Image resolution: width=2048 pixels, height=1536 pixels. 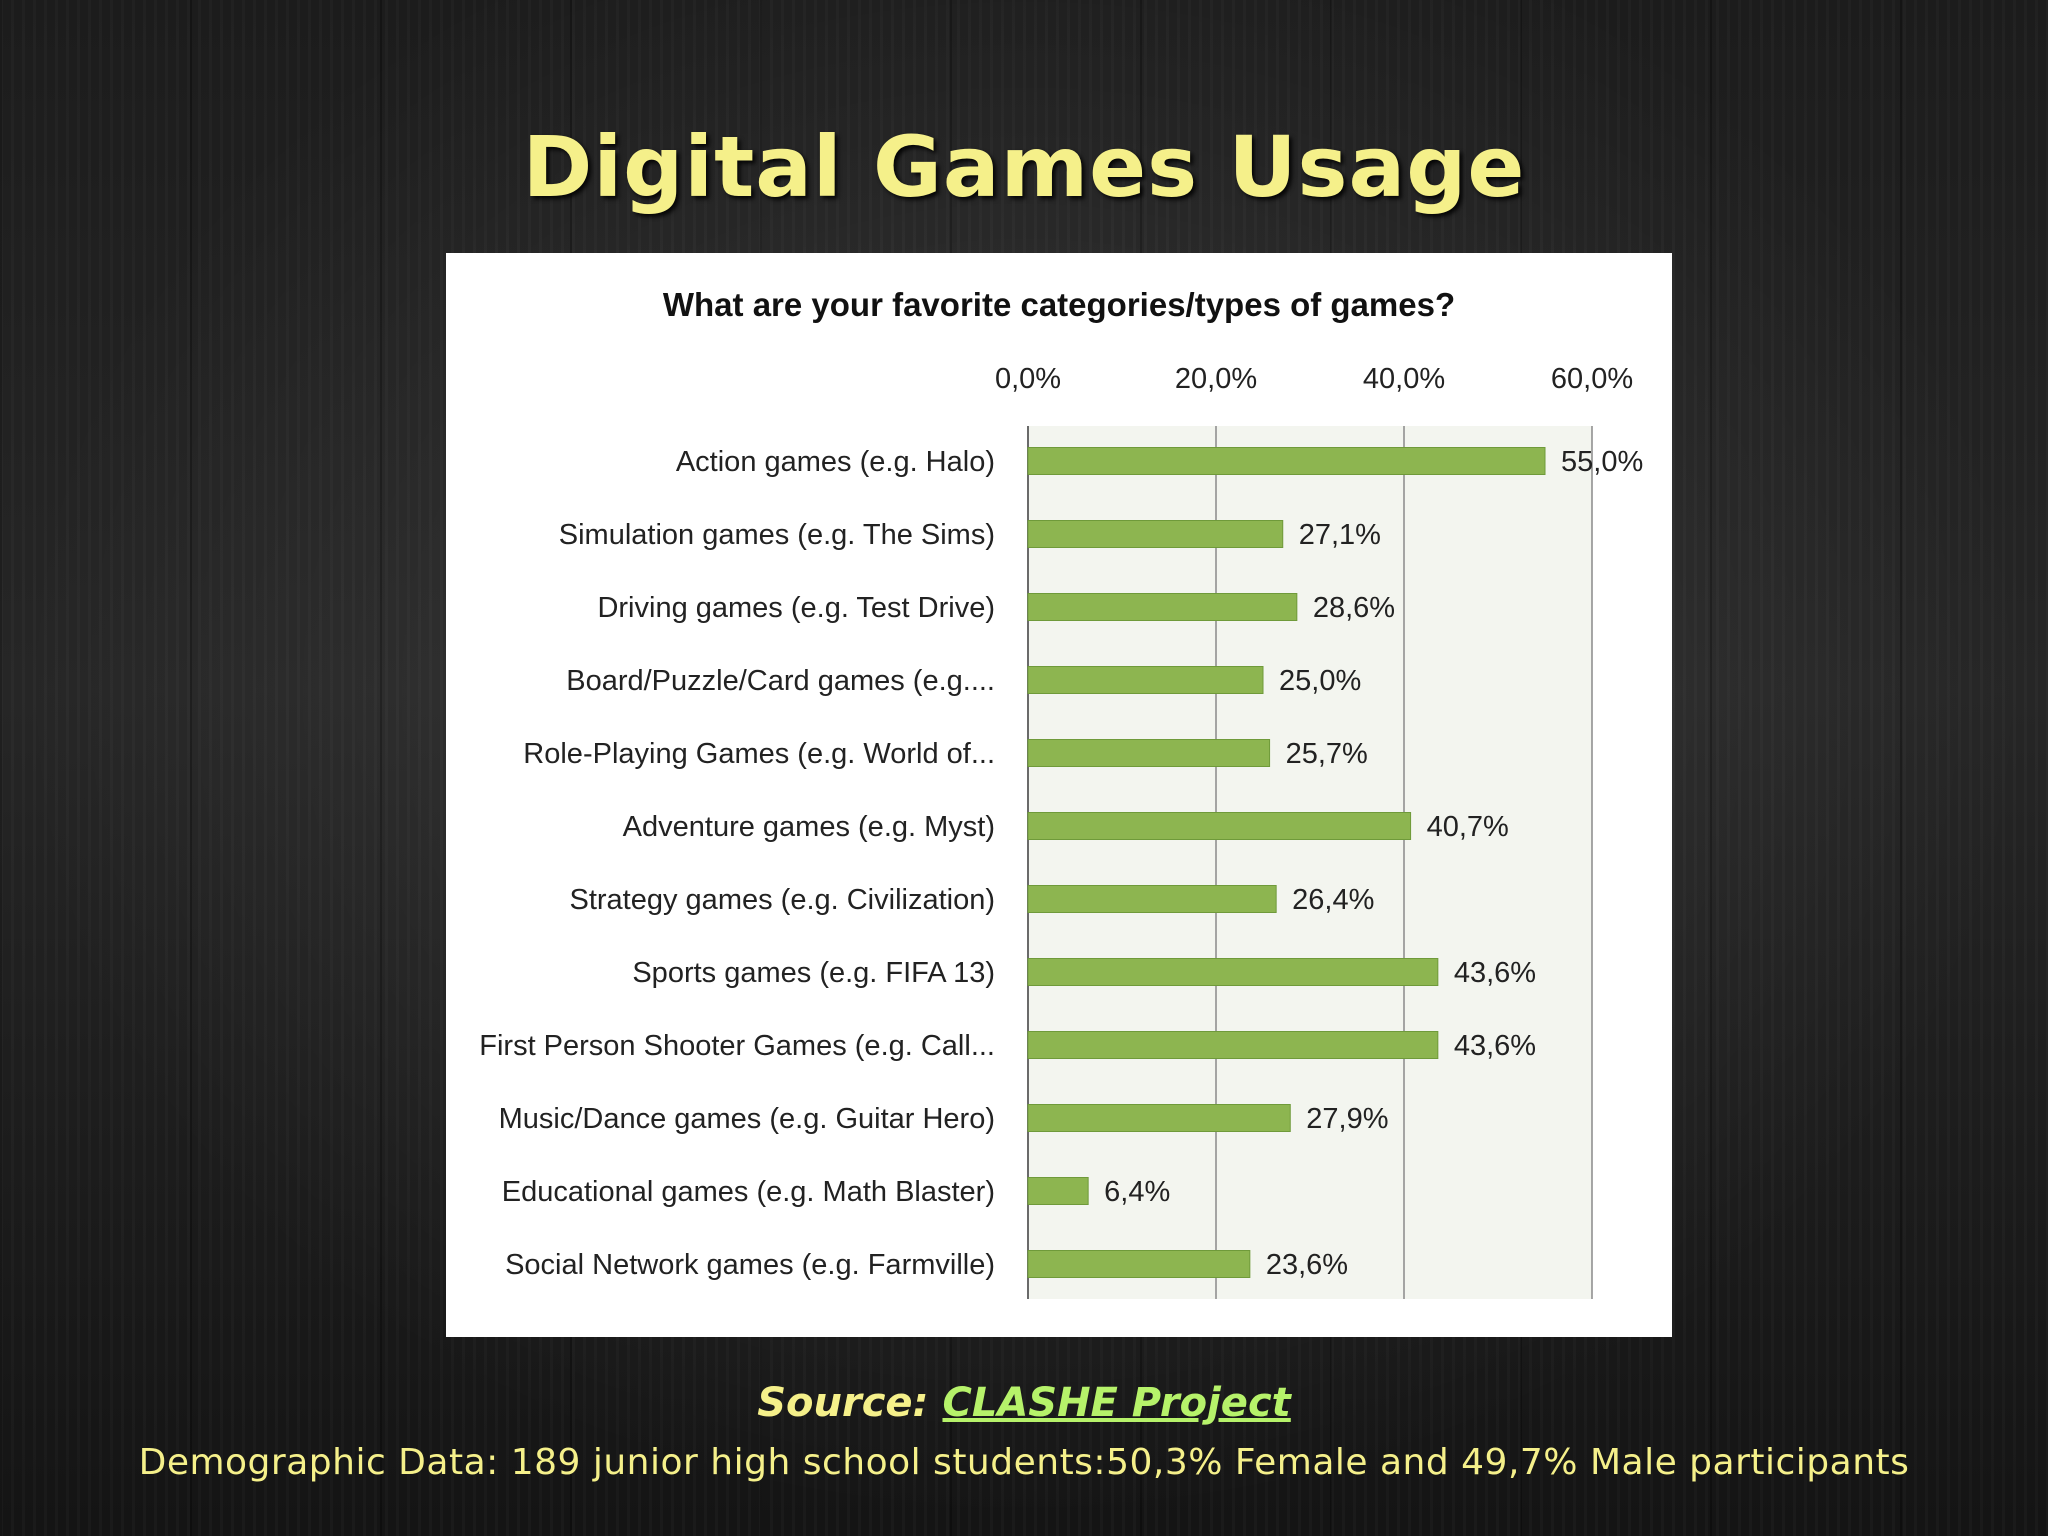 I want to click on data-label: 55,0%, so click(x=1602, y=462).